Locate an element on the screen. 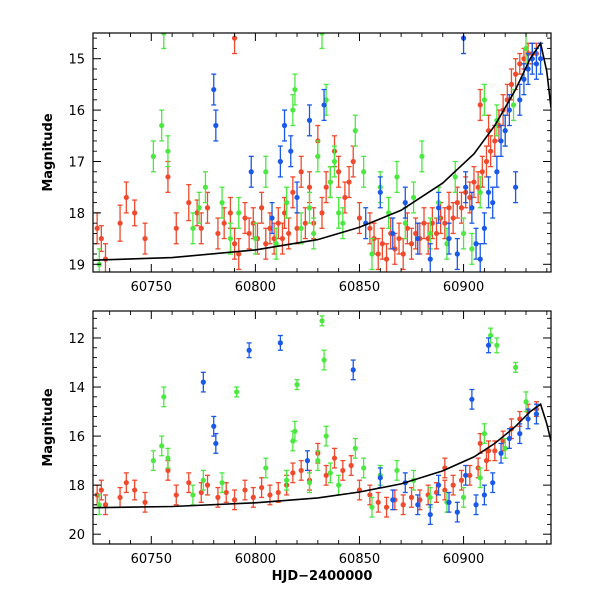 This screenshot has height=600, width=600. y-tick-label: 14 is located at coordinates (76, 388).